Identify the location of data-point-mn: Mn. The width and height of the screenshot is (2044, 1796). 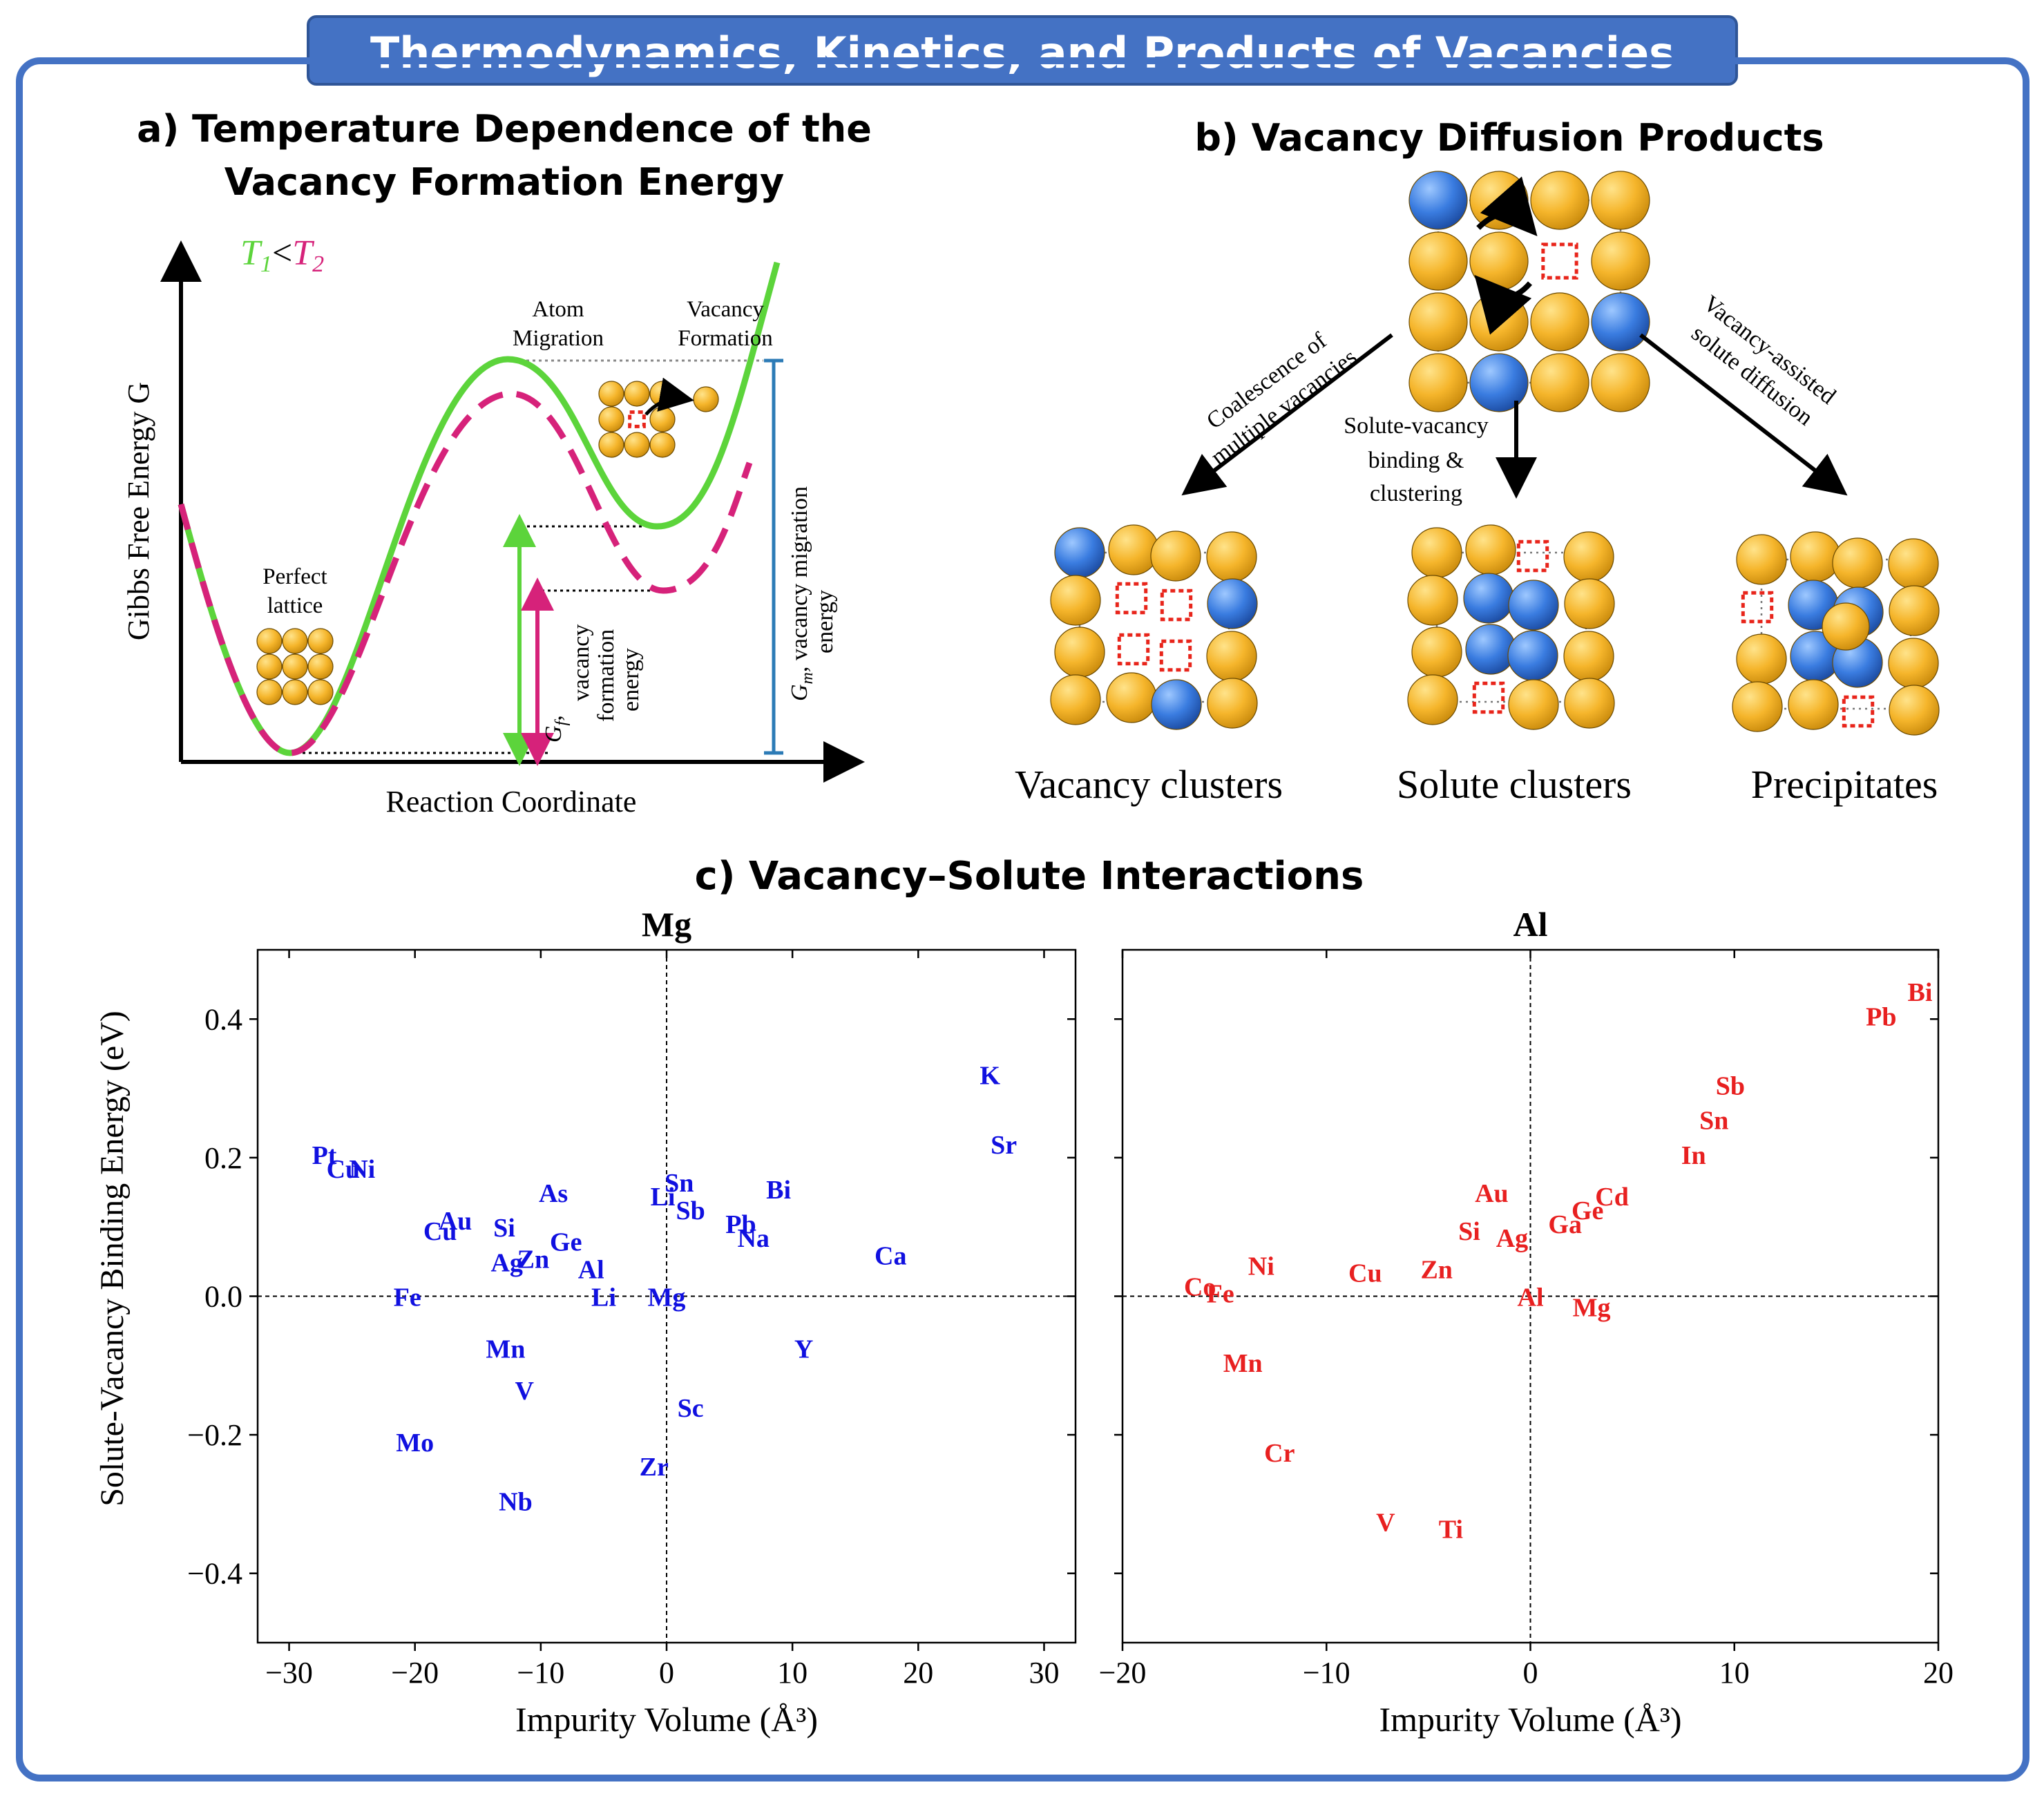
(505, 1350).